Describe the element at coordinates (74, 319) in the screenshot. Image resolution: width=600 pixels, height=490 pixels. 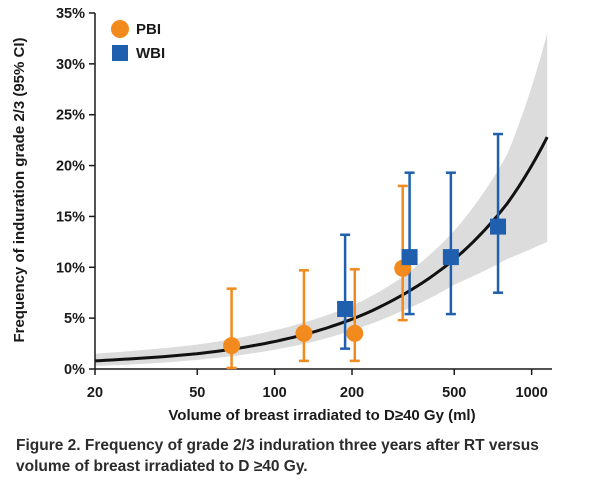
I see `y-tick-label: 5%` at that location.